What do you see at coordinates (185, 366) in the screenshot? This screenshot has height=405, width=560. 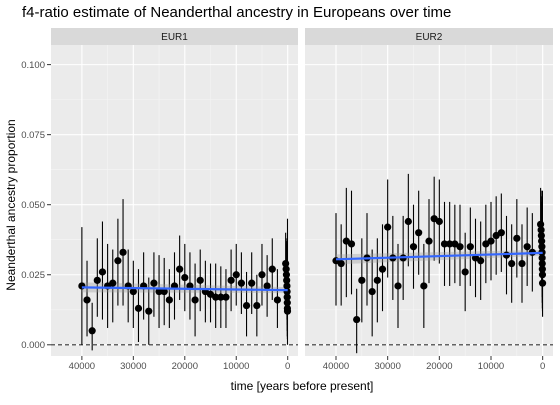 I see `x-tick-label: 20000` at bounding box center [185, 366].